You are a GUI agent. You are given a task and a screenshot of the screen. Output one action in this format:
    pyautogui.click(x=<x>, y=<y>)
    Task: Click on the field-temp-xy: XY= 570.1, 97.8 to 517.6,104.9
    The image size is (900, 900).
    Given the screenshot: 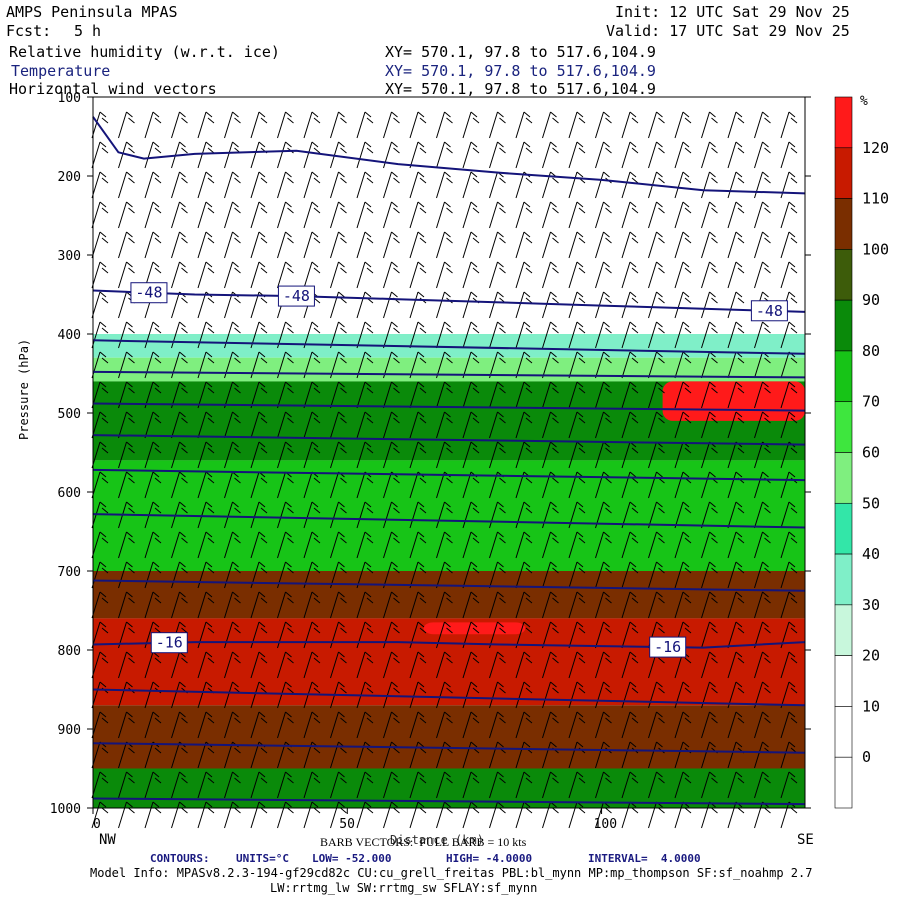 What is the action you would take?
    pyautogui.click(x=520, y=71)
    